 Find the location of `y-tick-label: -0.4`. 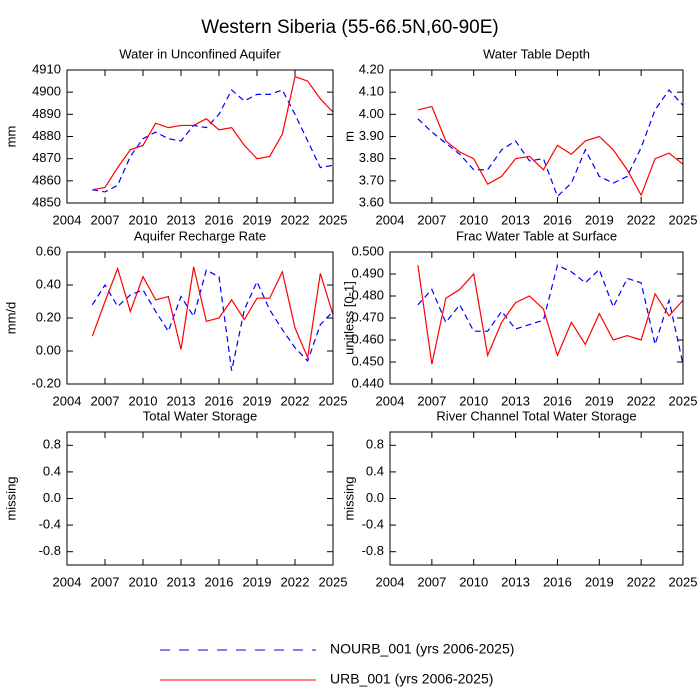

y-tick-label: -0.4 is located at coordinates (373, 524).